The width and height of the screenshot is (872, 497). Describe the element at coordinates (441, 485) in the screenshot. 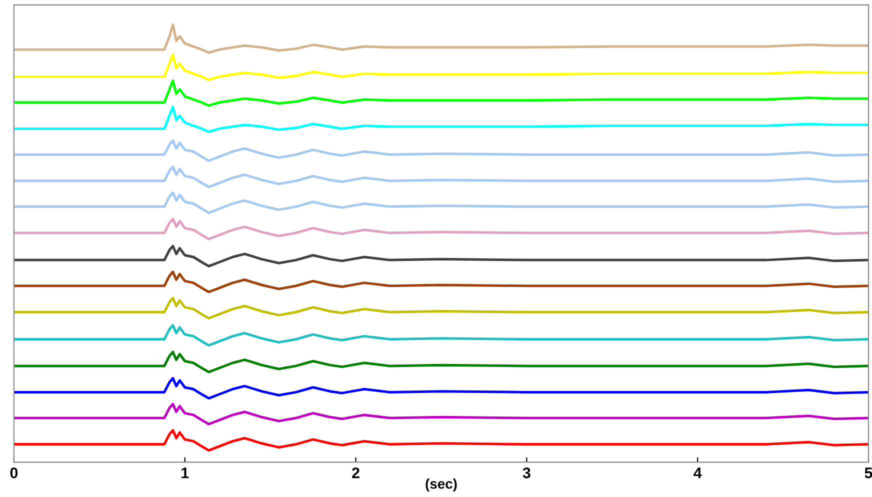

I see `x-axis-title: (sec)` at that location.